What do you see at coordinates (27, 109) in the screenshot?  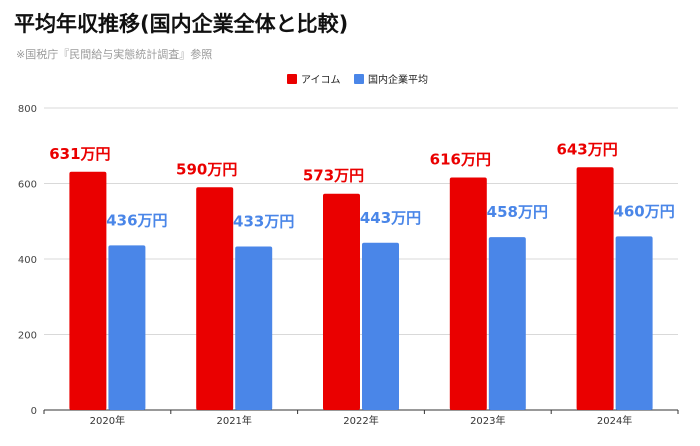 I see `y-tick-label: 800` at bounding box center [27, 109].